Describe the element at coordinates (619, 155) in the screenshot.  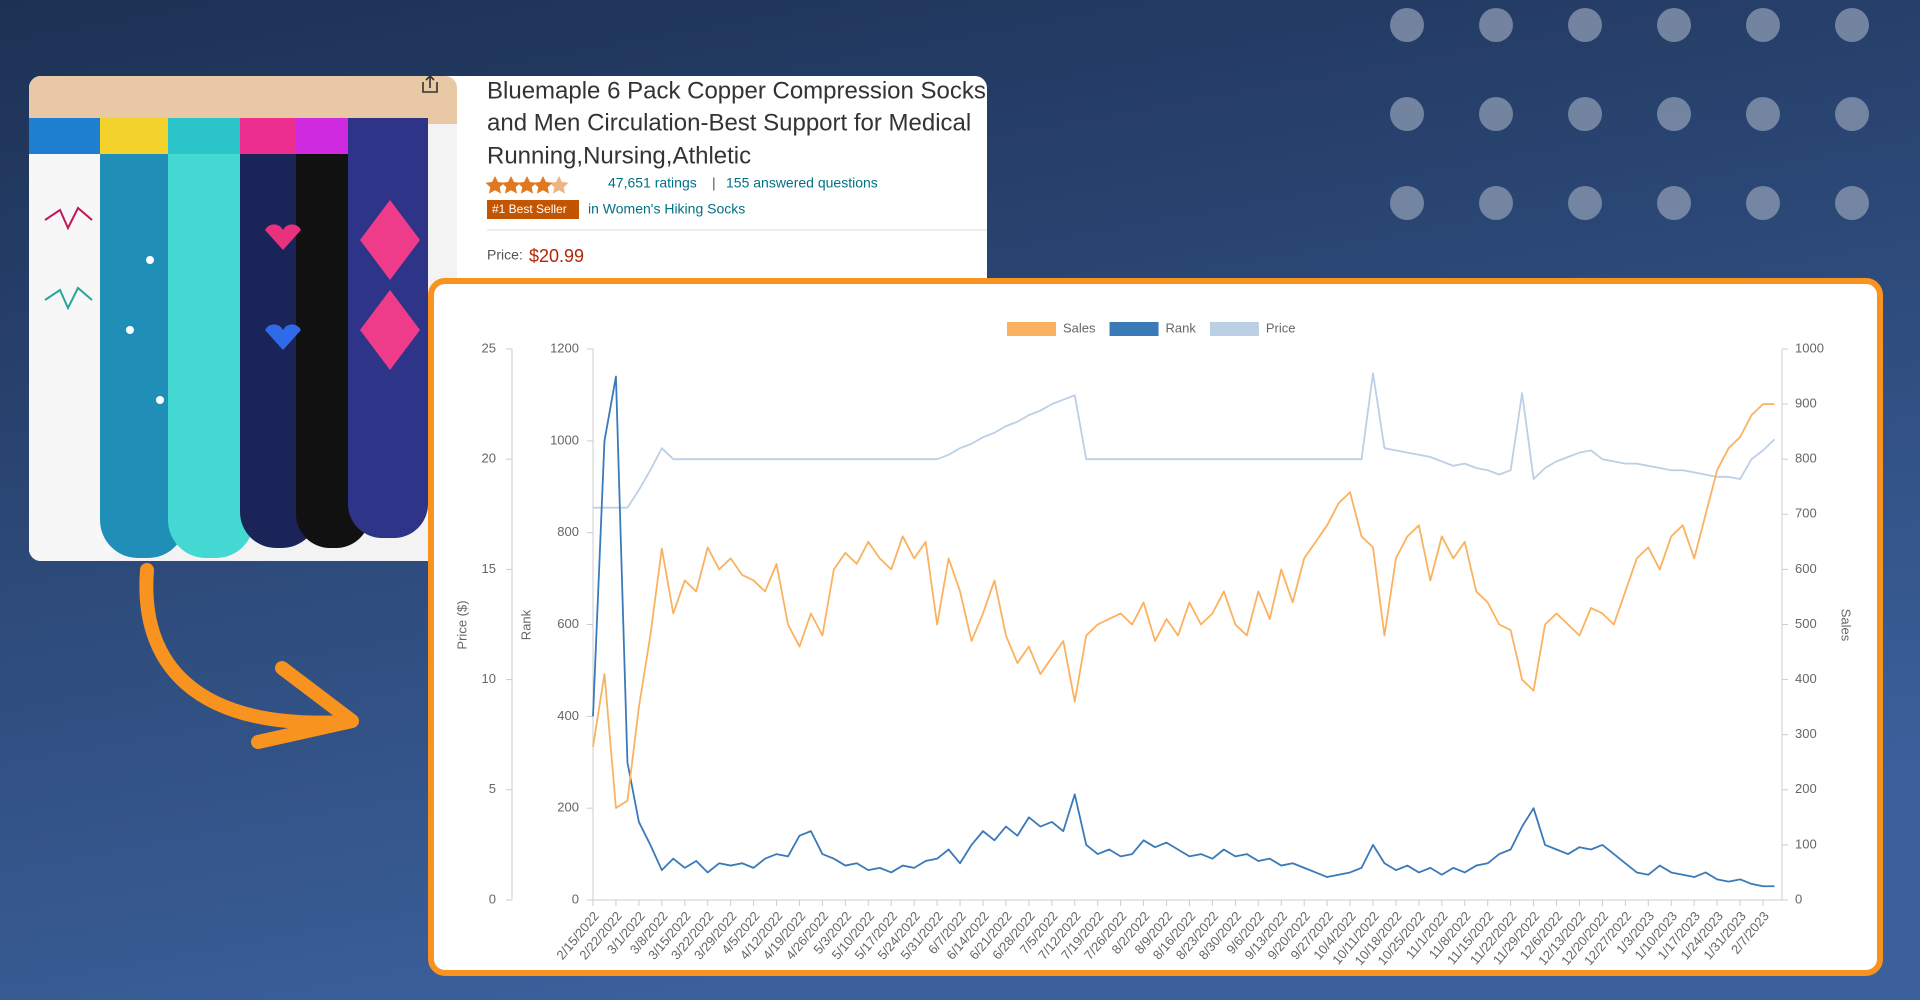
I see `product-title: Running,Nursing,Athletic` at that location.